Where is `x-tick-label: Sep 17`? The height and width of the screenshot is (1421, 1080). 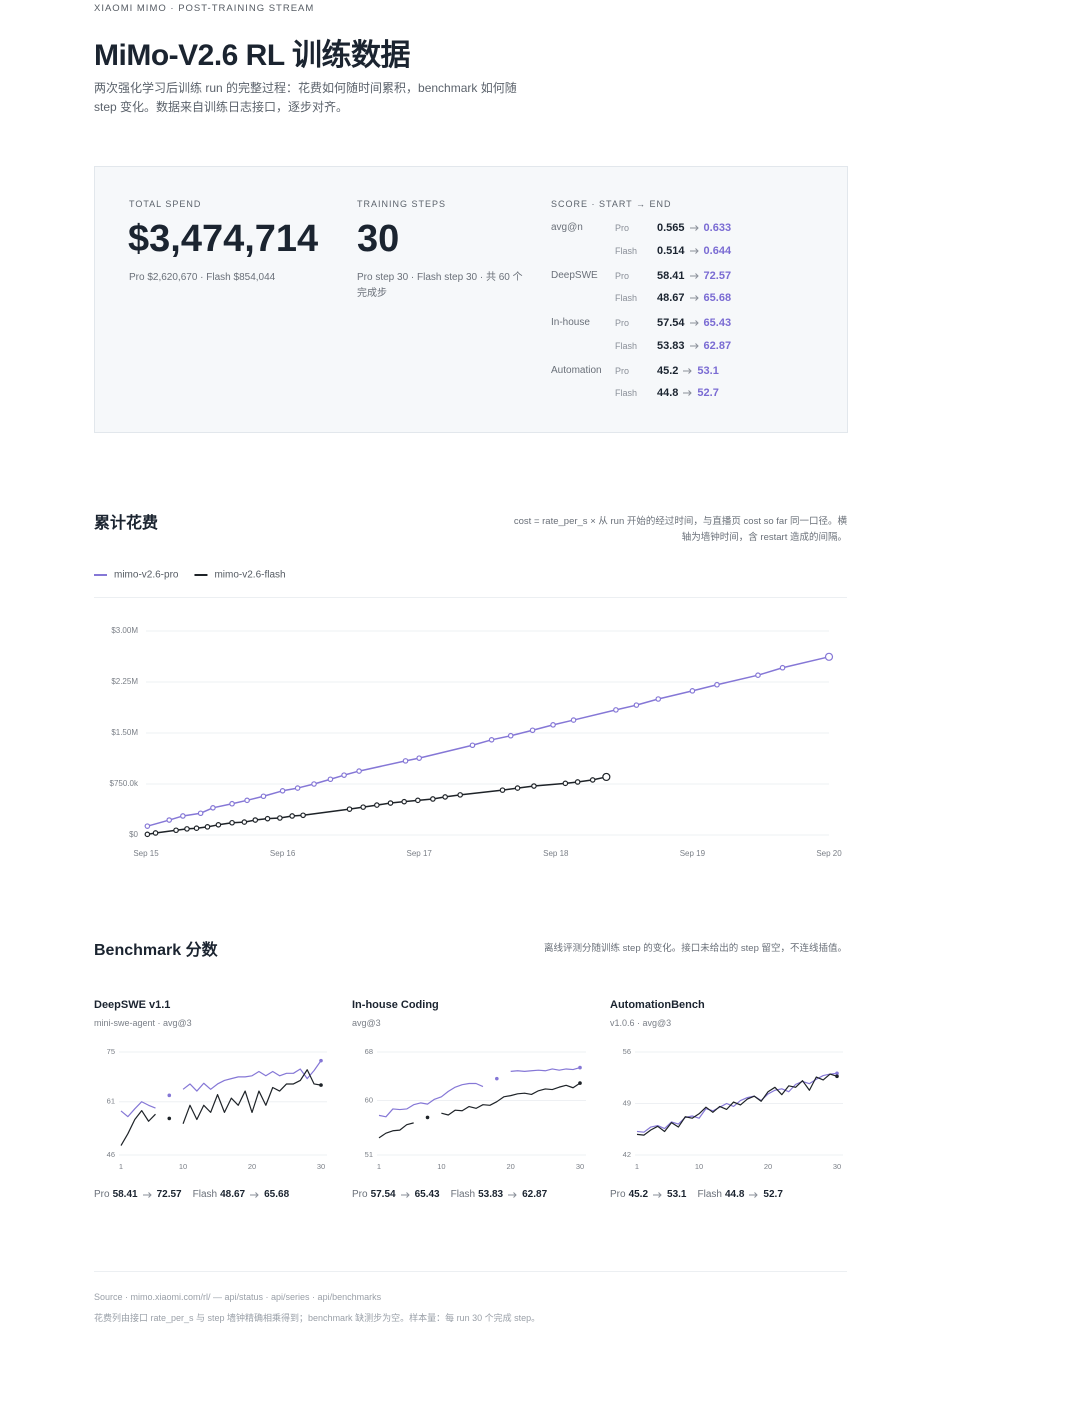
x-tick-label: Sep 17 is located at coordinates (420, 853).